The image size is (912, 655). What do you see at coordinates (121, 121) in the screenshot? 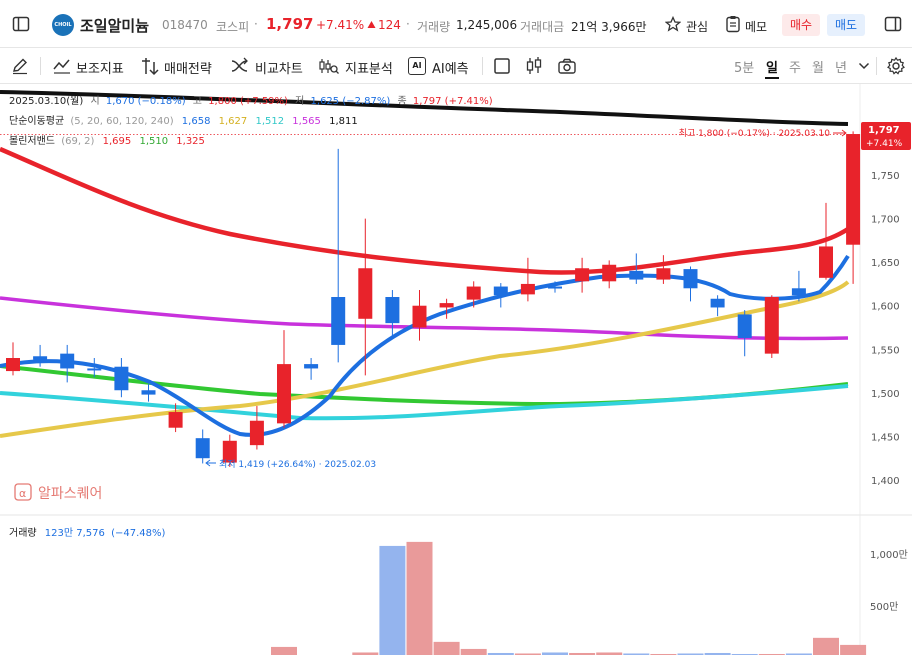
I see `ma-params: (5, 20, 60, 120, 240)` at bounding box center [121, 121].